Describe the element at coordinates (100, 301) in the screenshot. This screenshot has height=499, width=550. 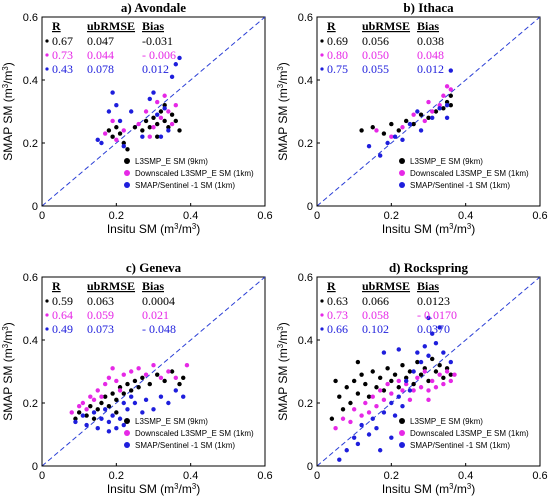
I see `stats-value: 0.063` at that location.